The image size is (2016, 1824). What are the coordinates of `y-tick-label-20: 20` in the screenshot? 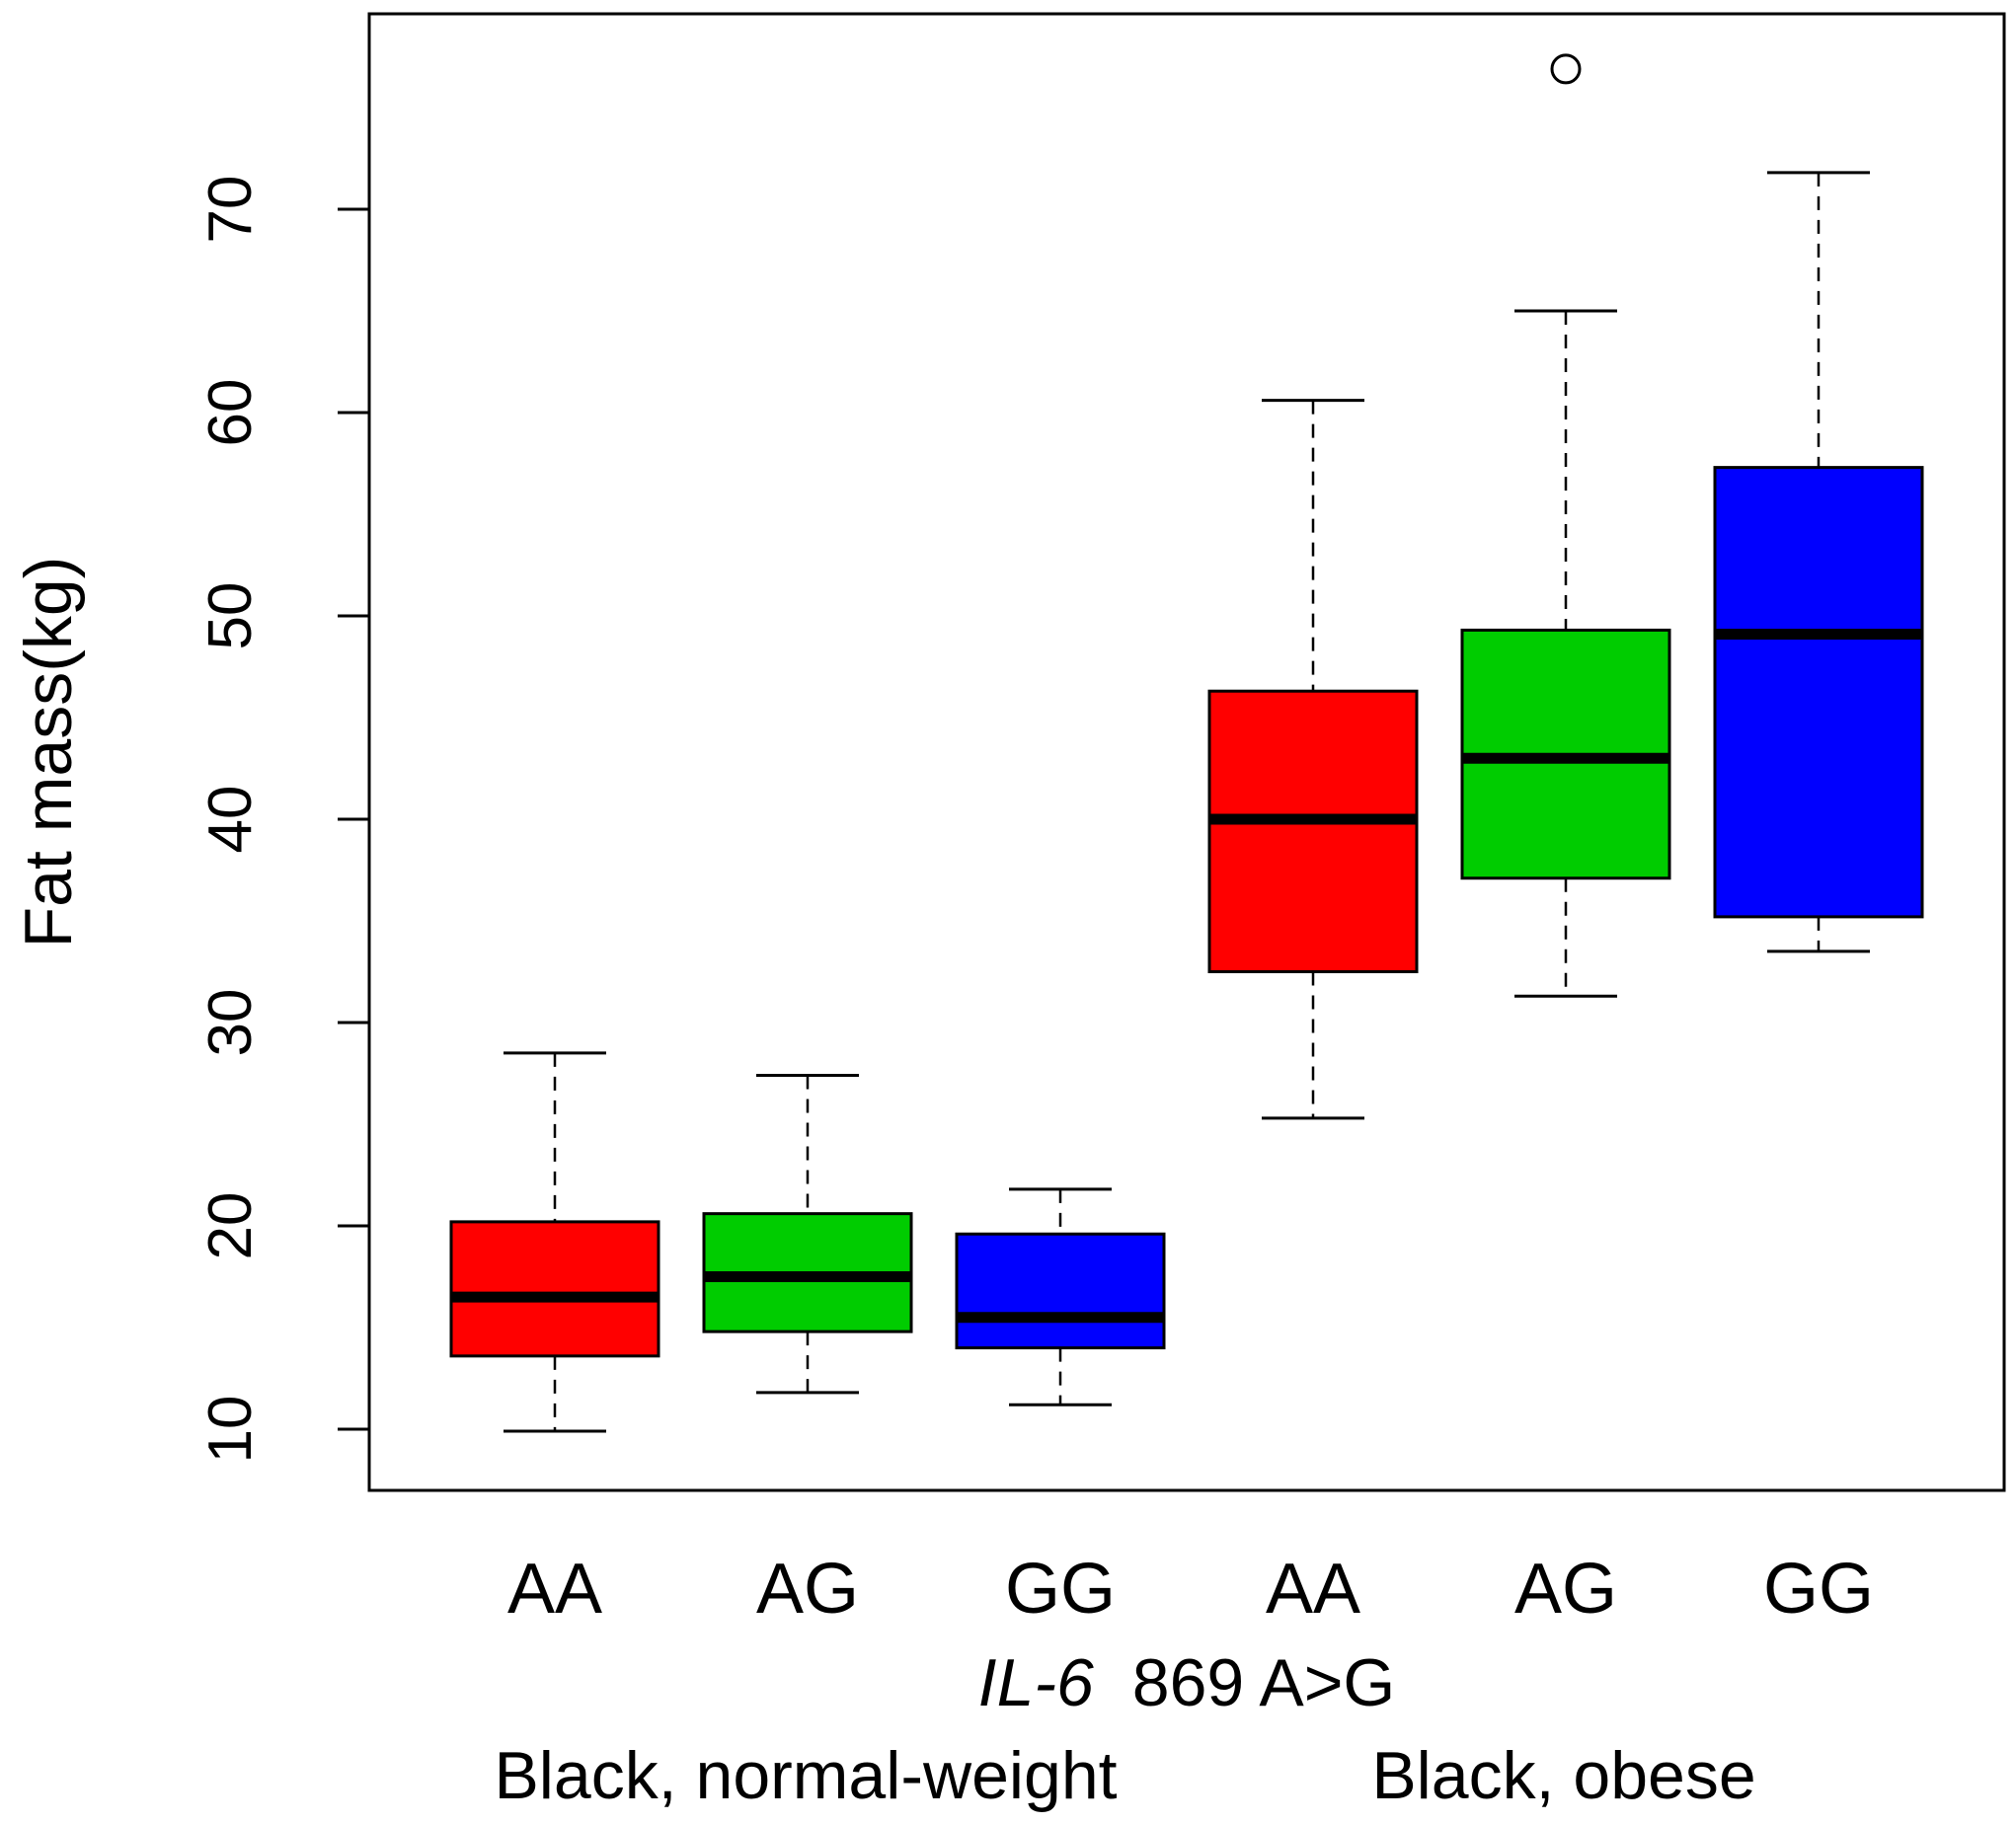 It's located at (230, 1226).